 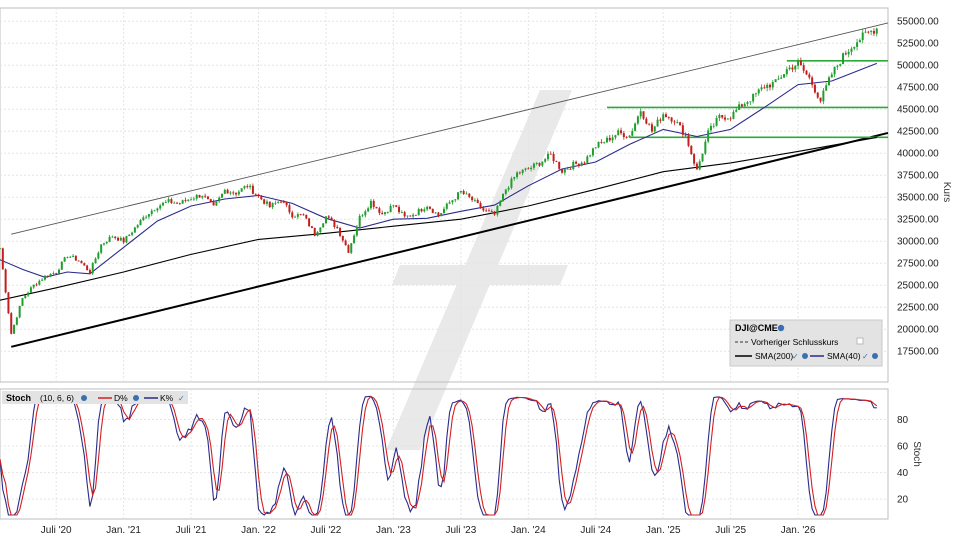 What do you see at coordinates (595, 530) in the screenshot?
I see `x-tick-label: Juli '24` at bounding box center [595, 530].